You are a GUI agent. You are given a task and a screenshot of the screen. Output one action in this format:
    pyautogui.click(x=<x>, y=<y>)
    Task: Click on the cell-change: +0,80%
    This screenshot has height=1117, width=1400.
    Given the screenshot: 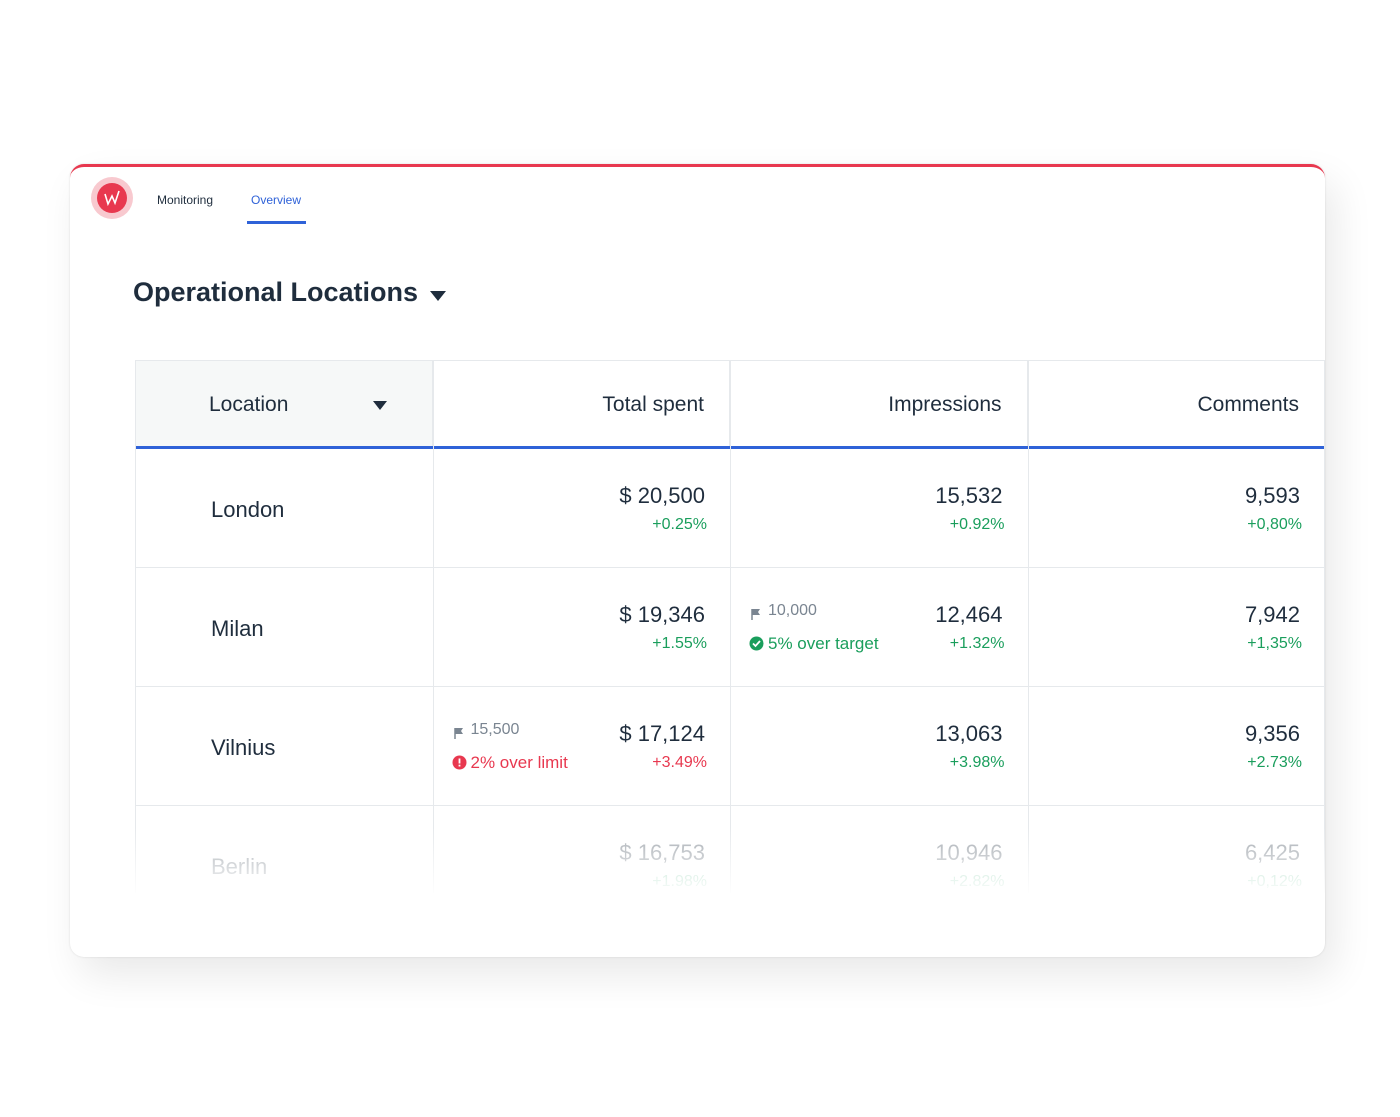 What is the action you would take?
    pyautogui.click(x=1274, y=524)
    